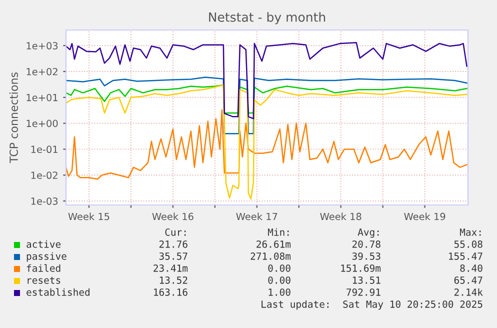 Image resolution: width=497 pixels, height=328 pixels. I want to click on text: Avg:, so click(368, 233).